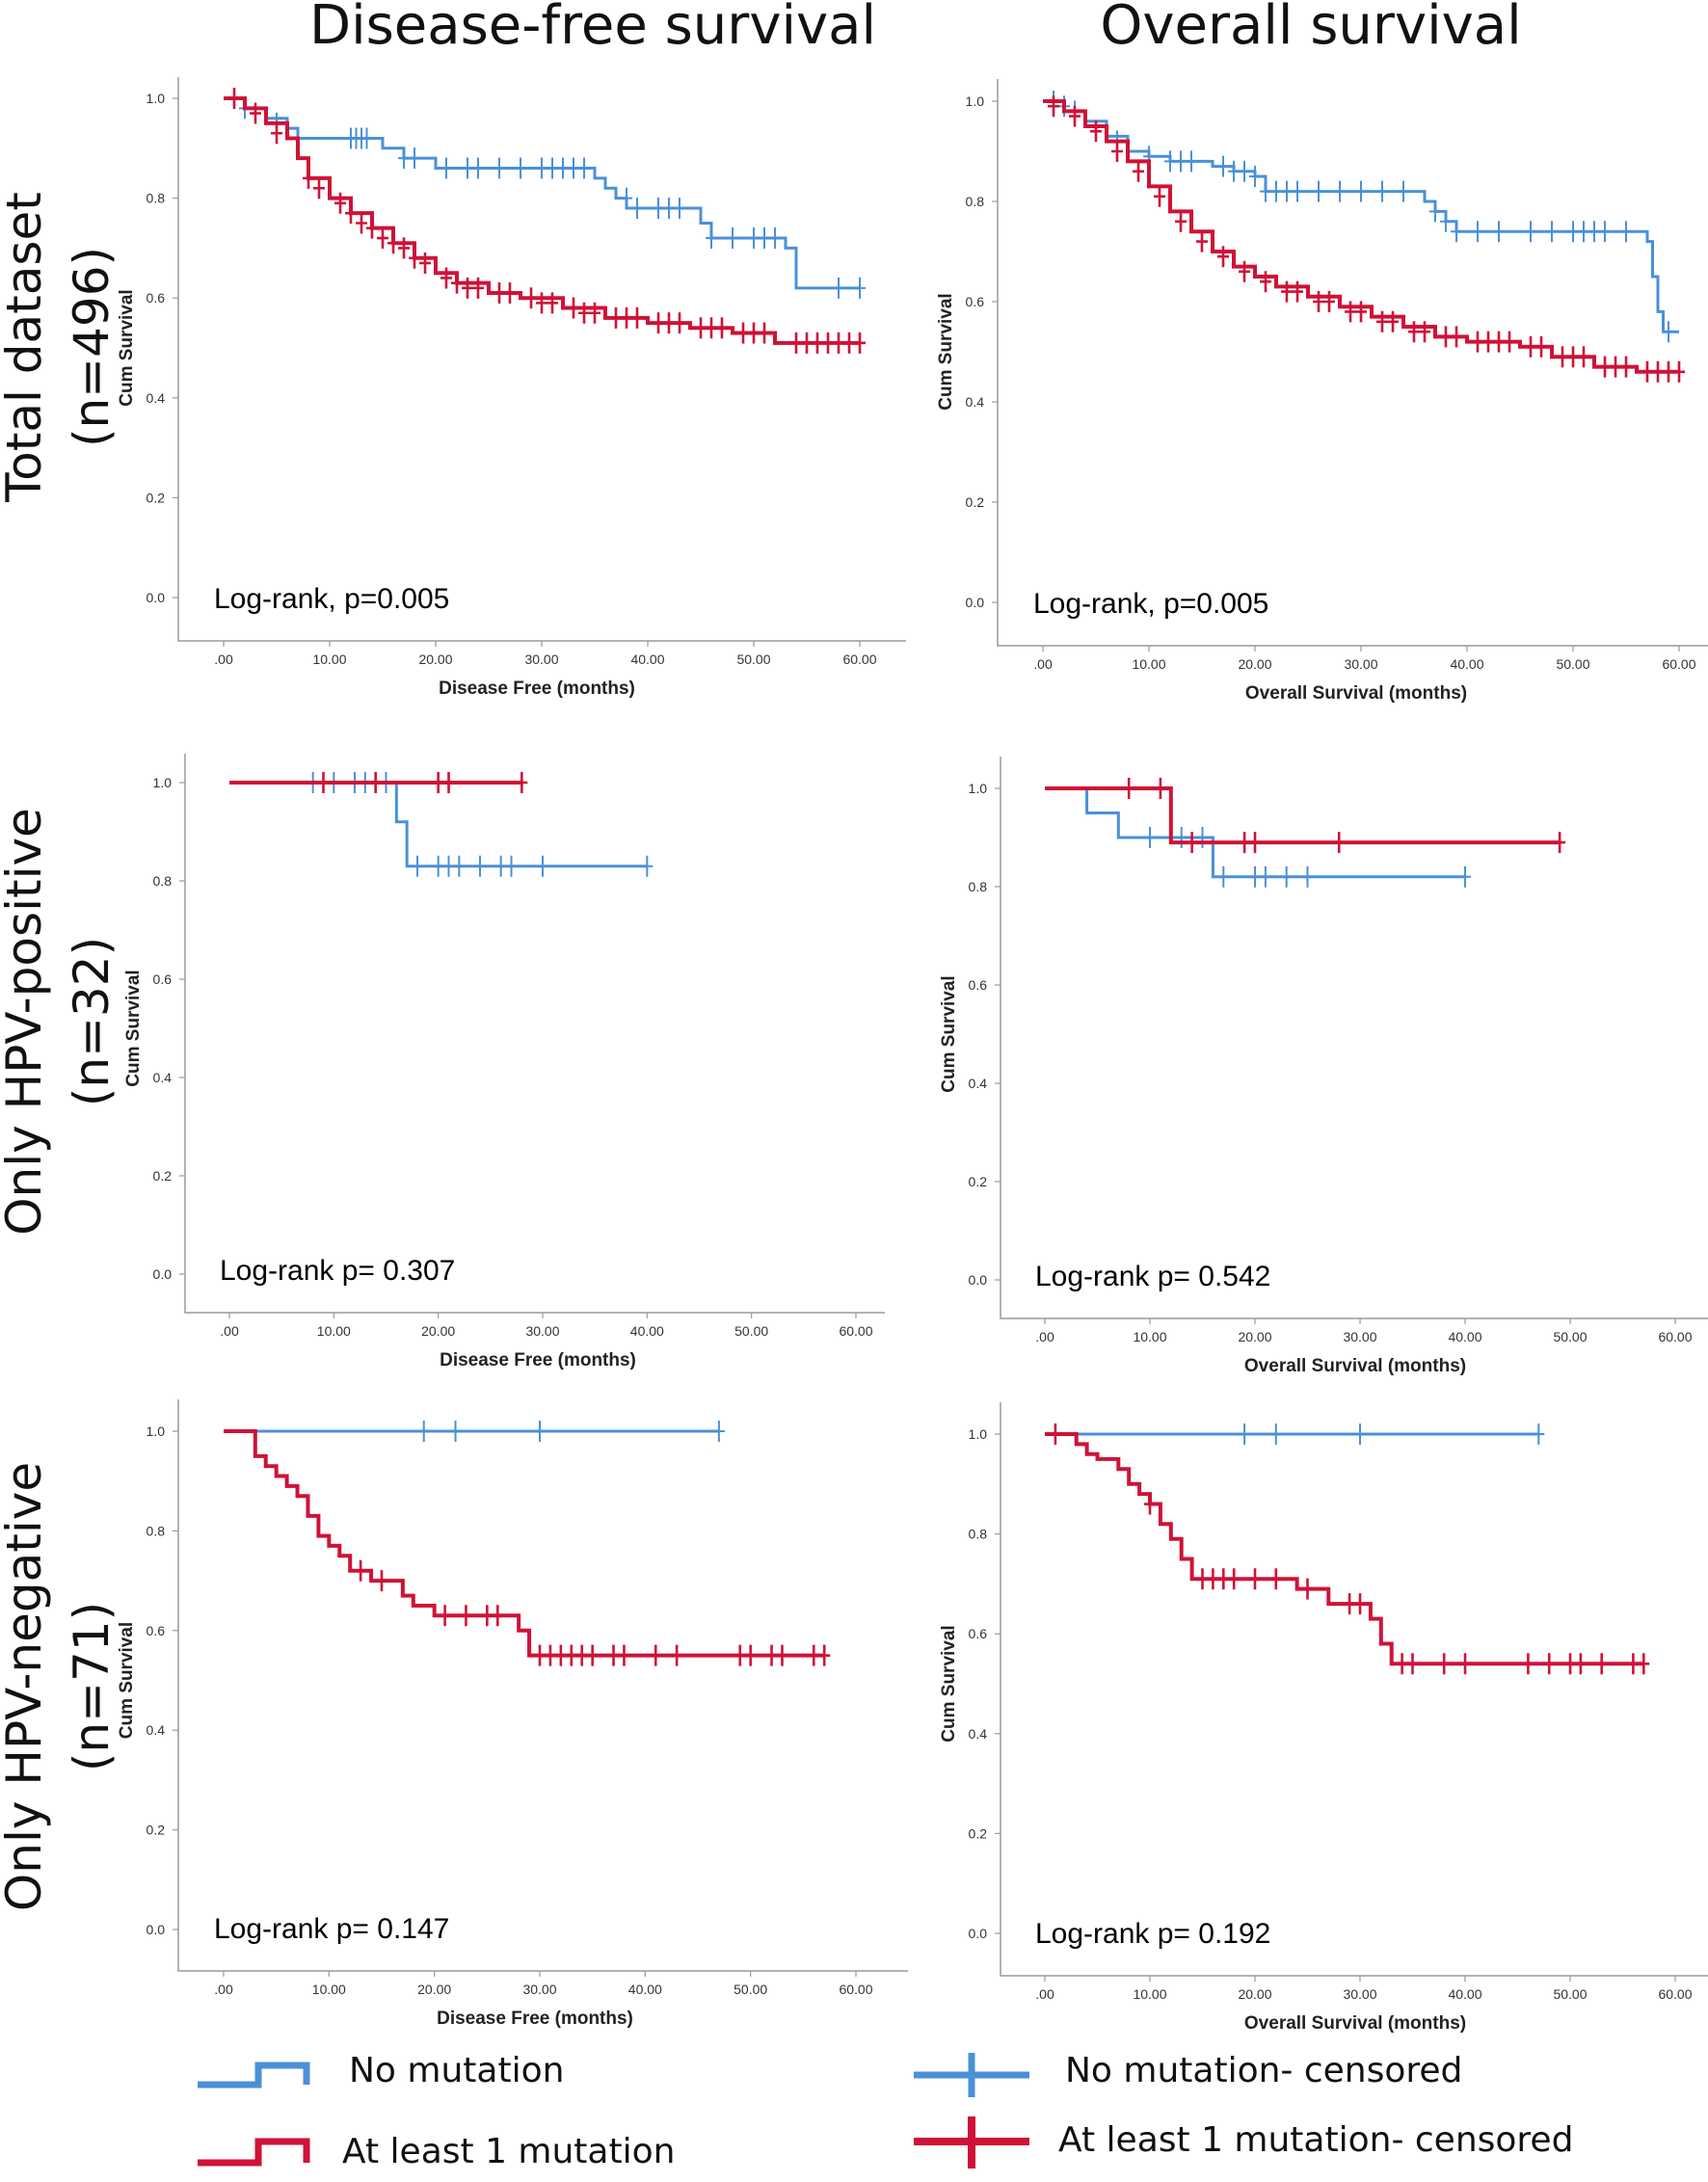 The image size is (1708, 2182). What do you see at coordinates (1359, 1336) in the screenshot?
I see `x-tick-label: 30.00` at bounding box center [1359, 1336].